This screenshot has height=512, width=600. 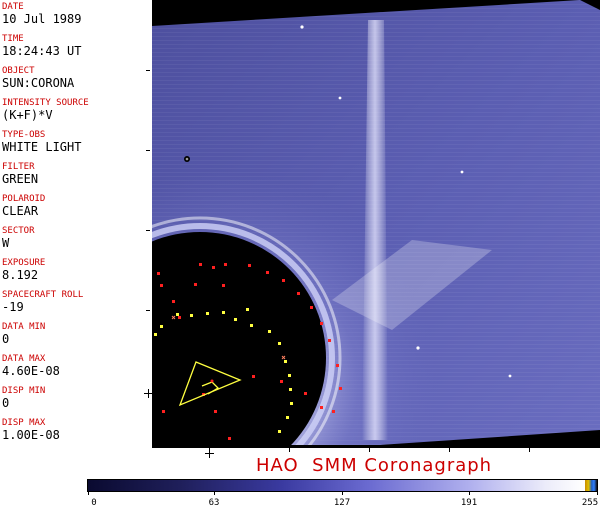 I want to click on header-field: POLAROID CLEAR, so click(x=75, y=206).